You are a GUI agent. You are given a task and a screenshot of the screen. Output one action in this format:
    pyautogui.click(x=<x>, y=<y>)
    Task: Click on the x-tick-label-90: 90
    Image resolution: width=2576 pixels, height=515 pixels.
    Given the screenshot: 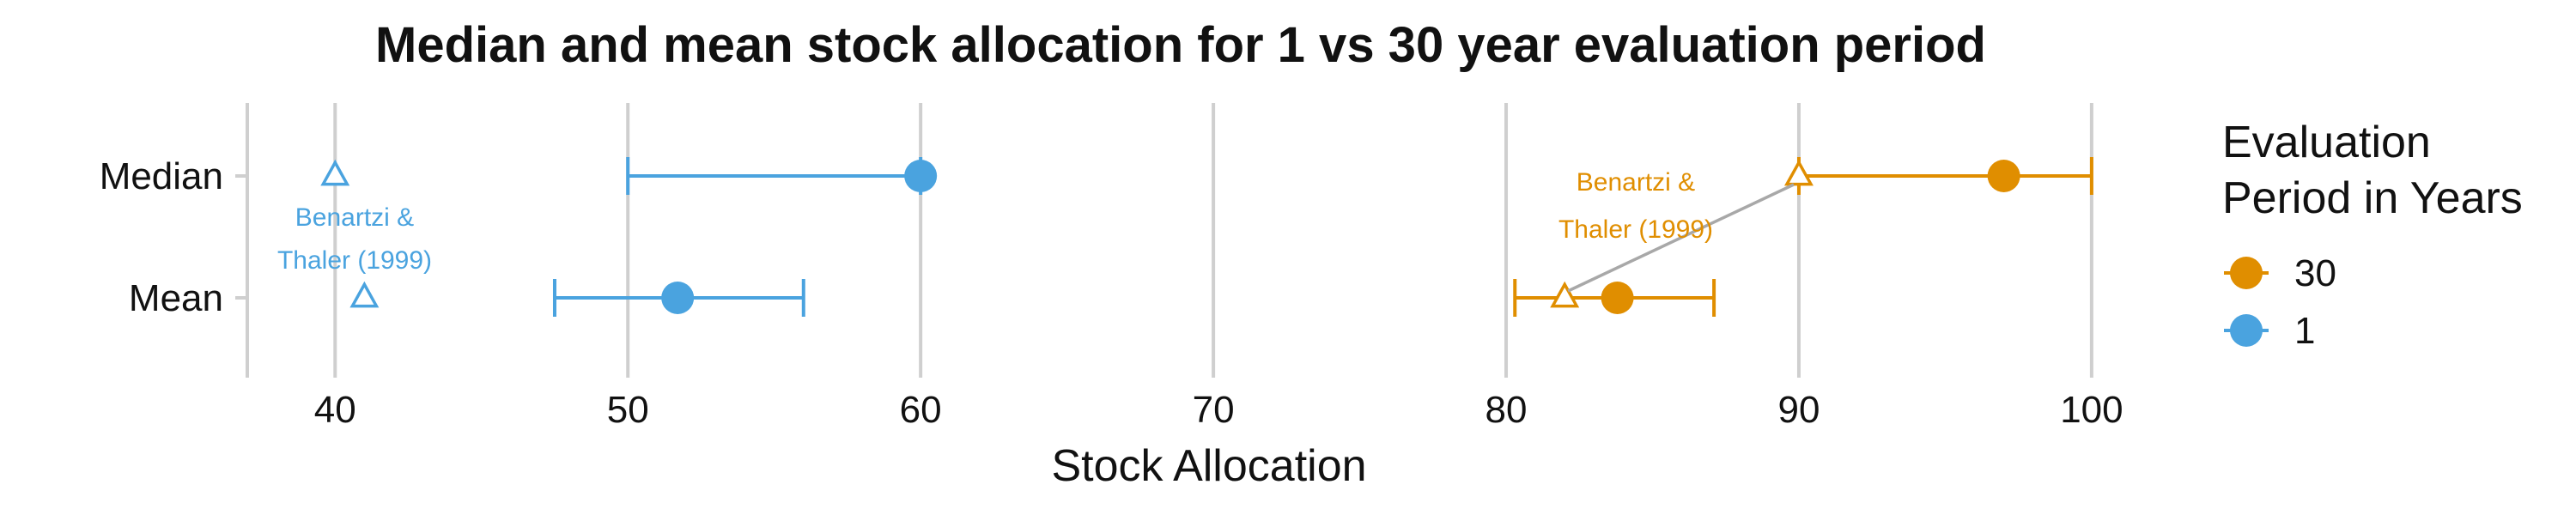 What is the action you would take?
    pyautogui.click(x=1799, y=410)
    